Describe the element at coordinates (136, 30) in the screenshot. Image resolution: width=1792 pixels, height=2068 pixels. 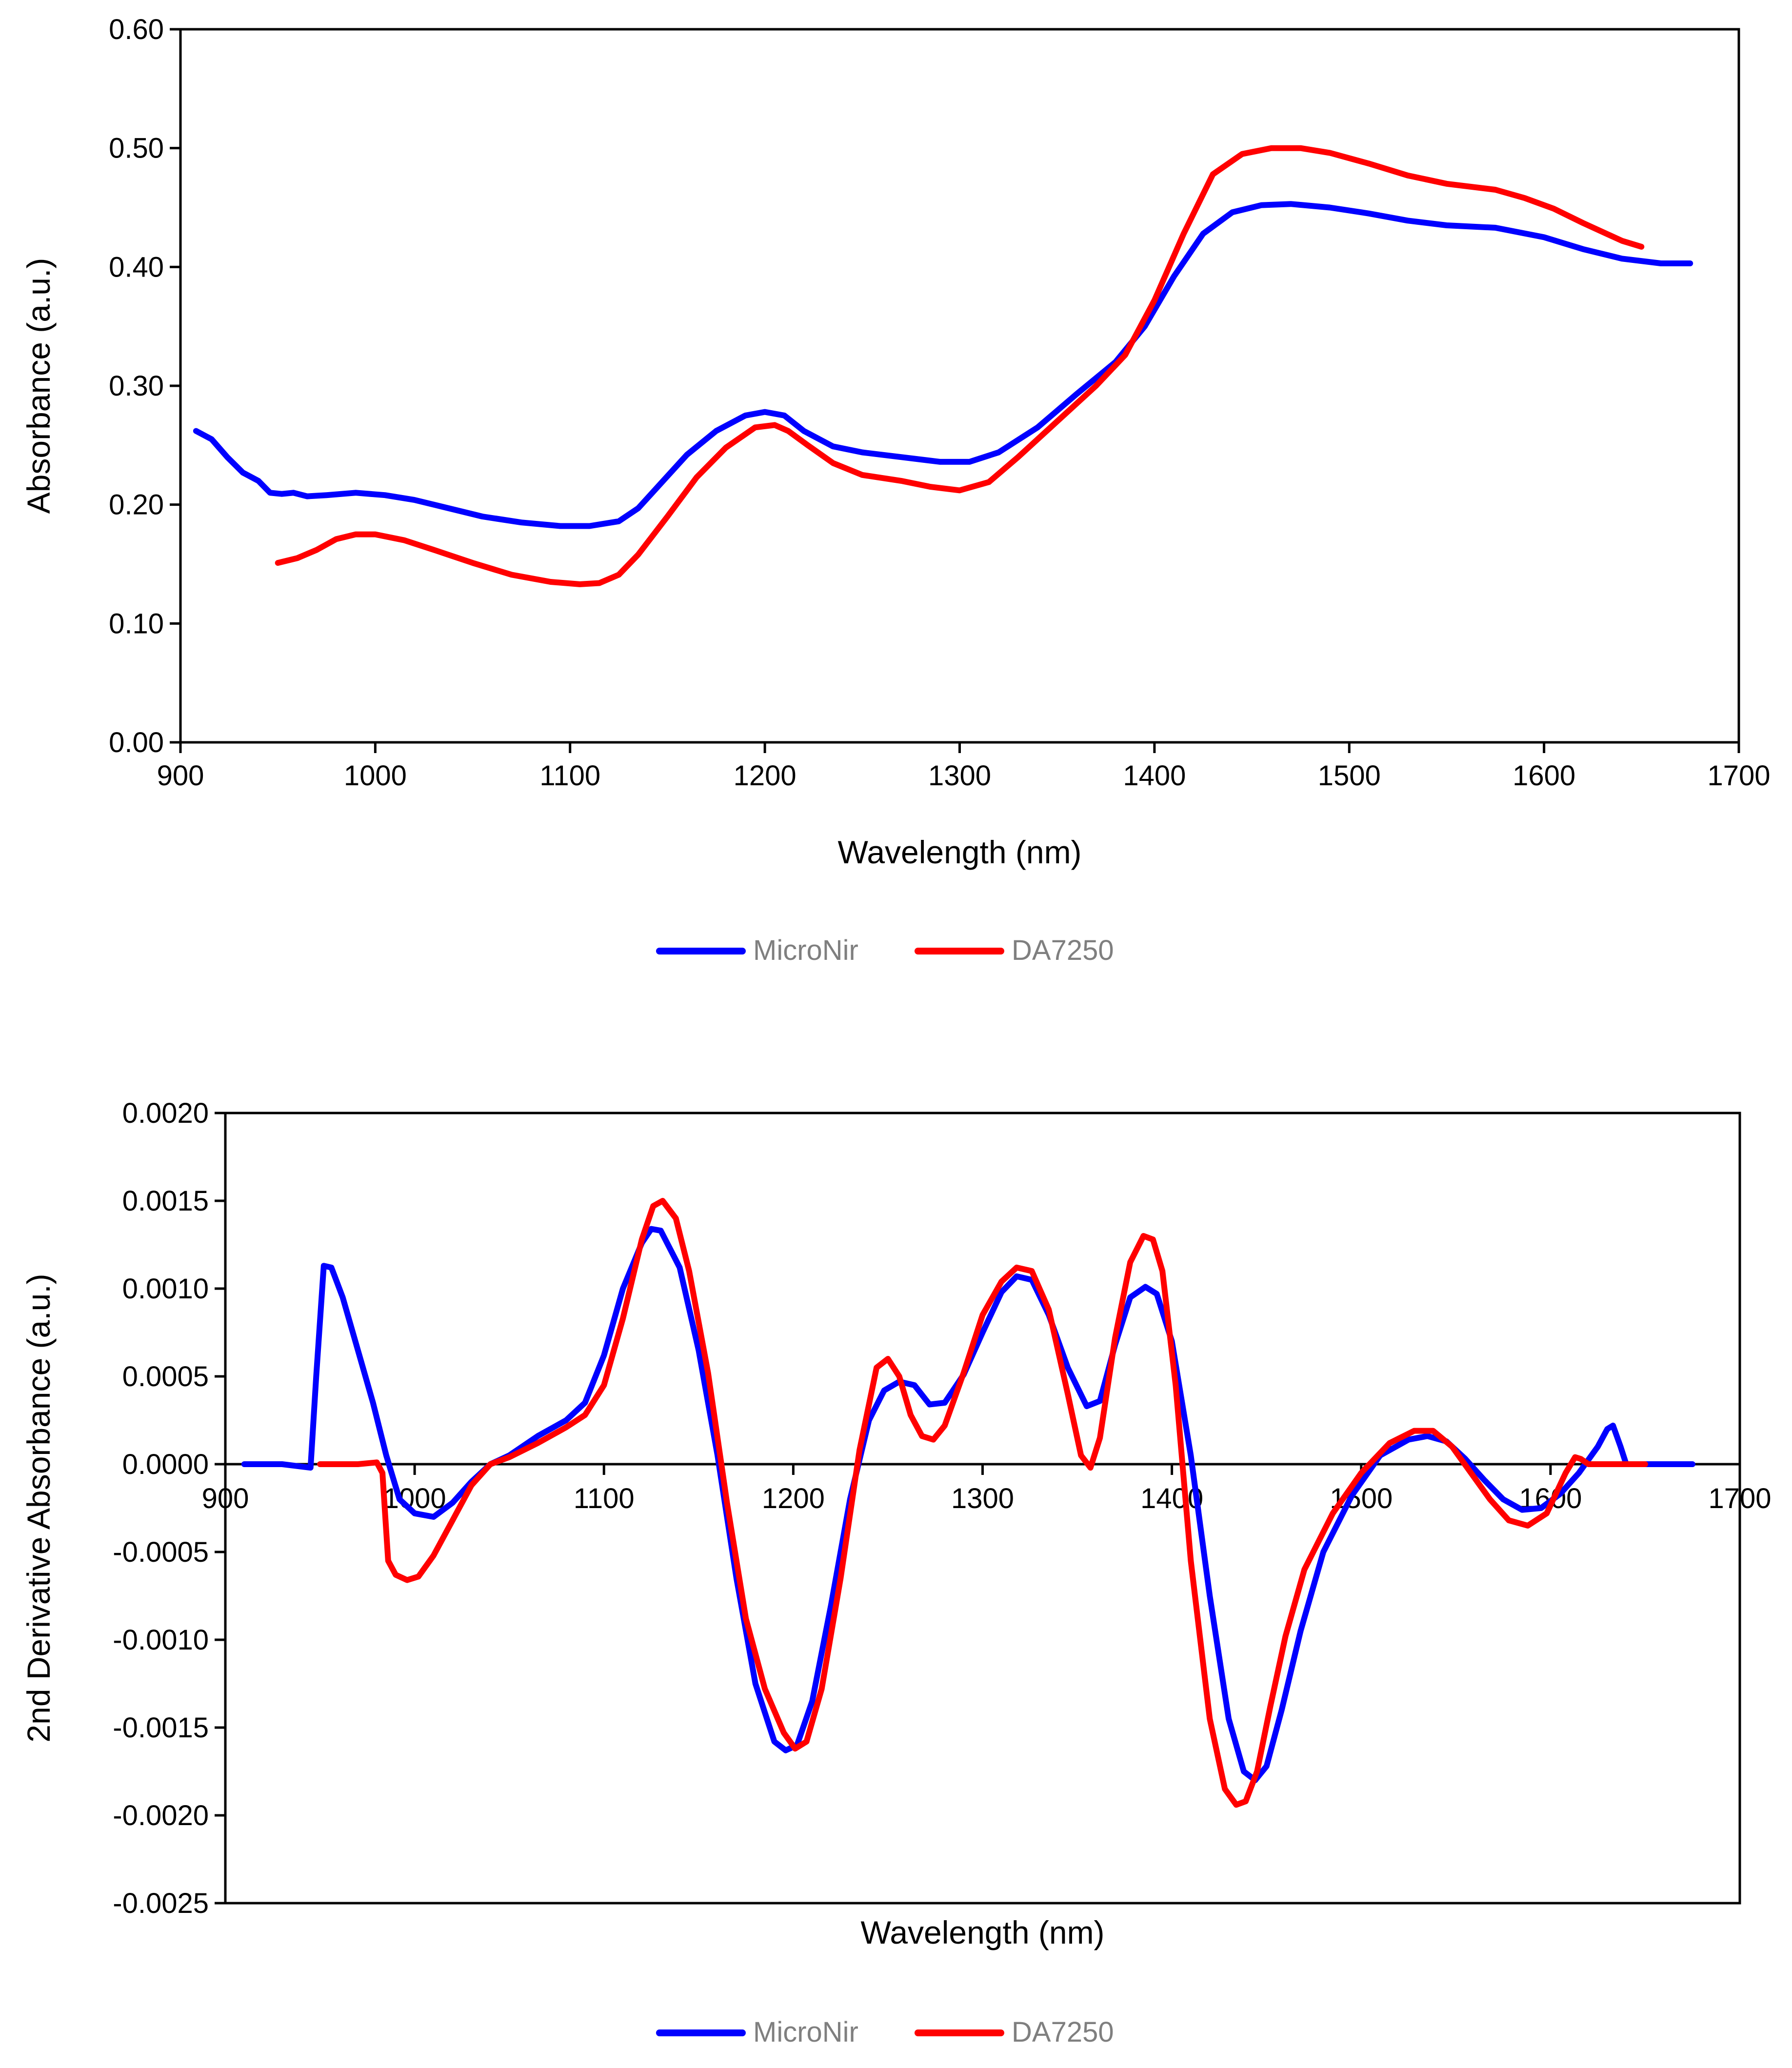
I see `y-tick-label: 0.60` at that location.